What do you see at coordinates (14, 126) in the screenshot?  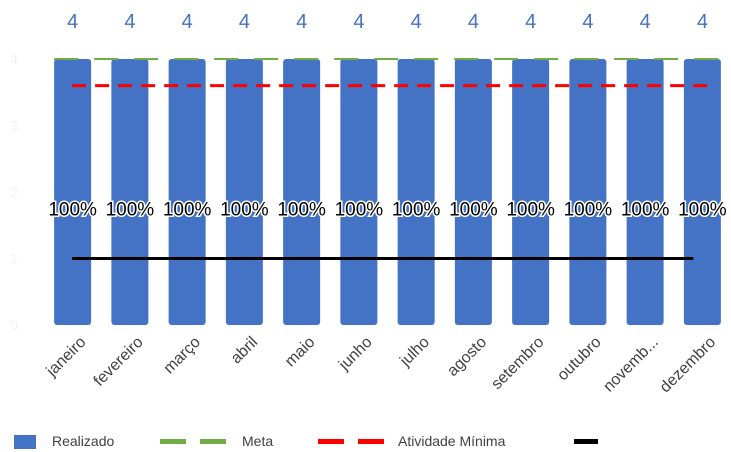 I see `y-tick-label: 3` at bounding box center [14, 126].